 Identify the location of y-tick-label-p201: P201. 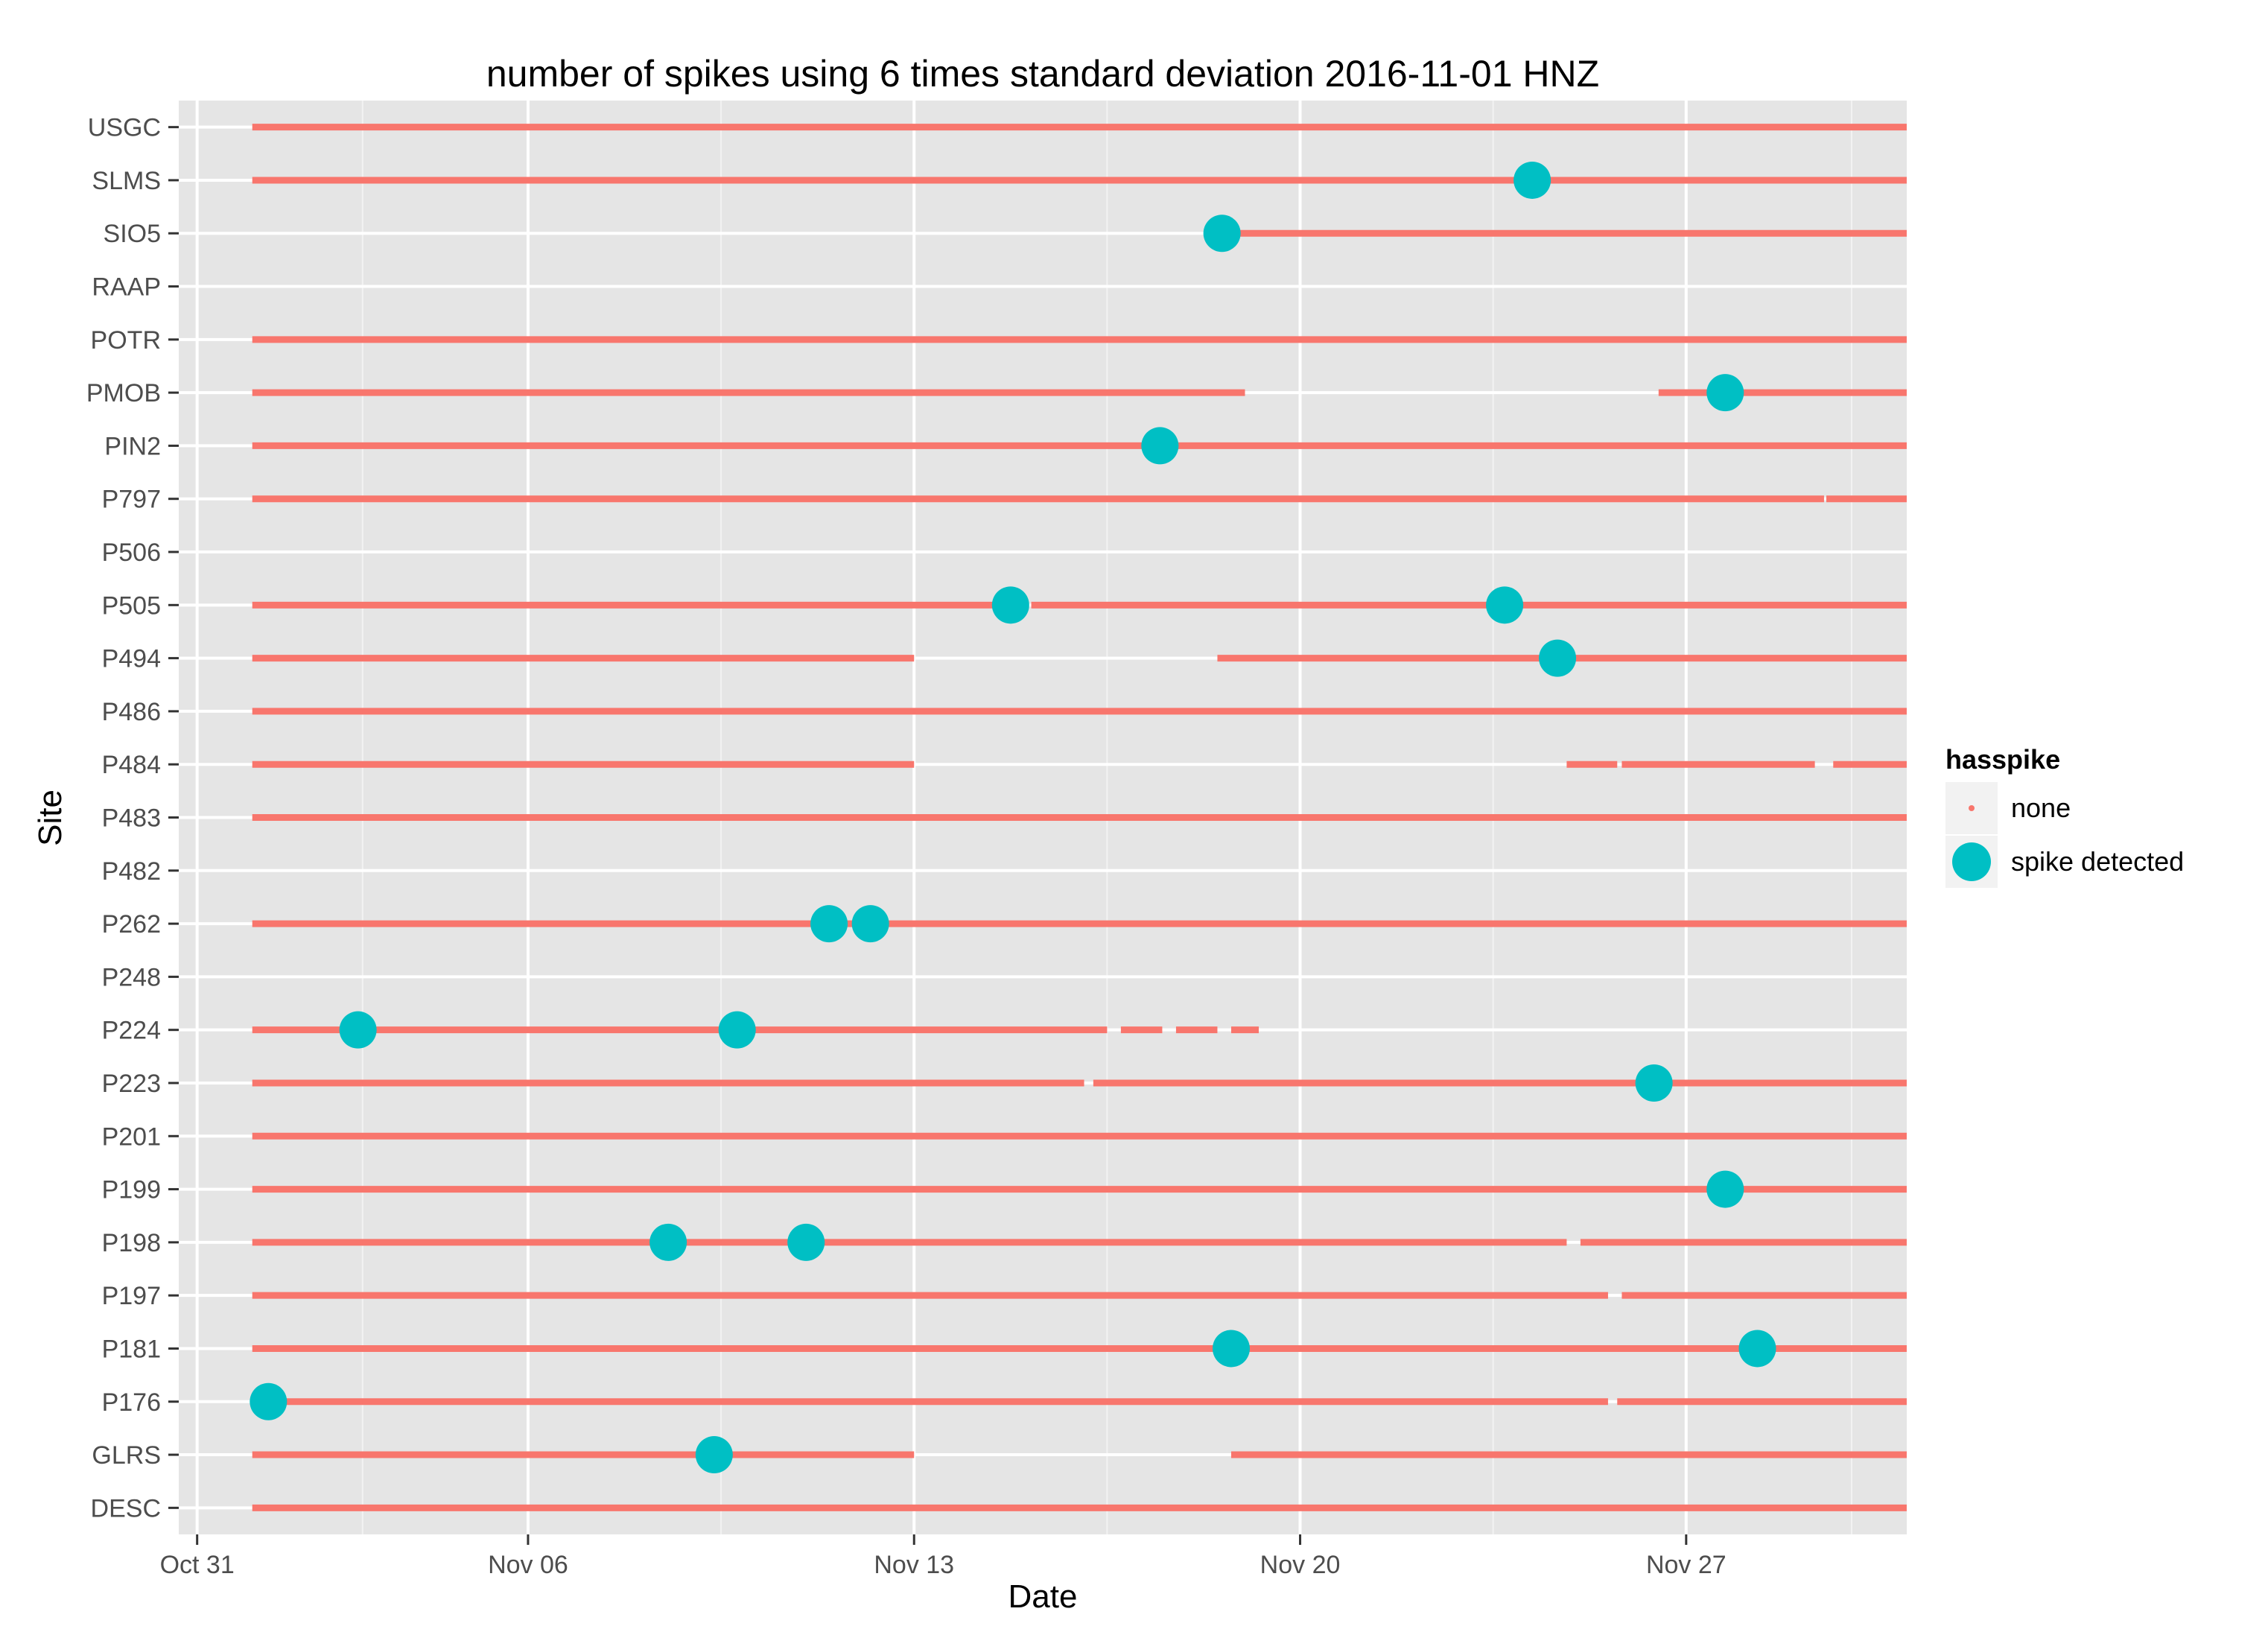
(131, 1137).